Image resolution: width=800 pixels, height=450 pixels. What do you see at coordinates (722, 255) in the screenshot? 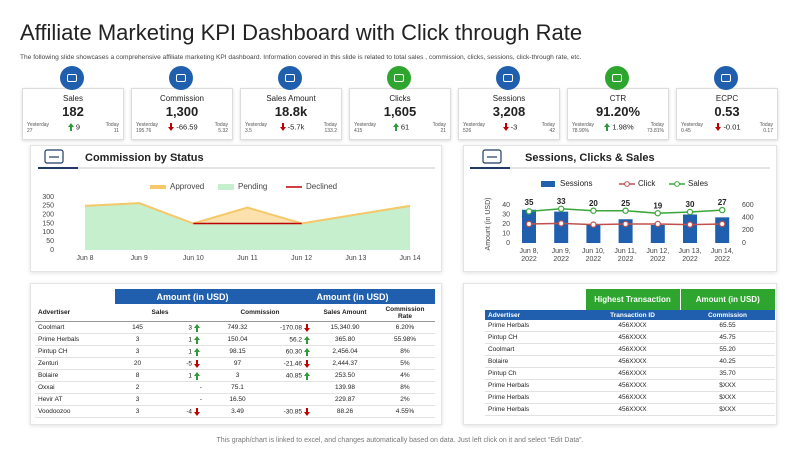
I see `x-tick-label: Jun 14, 2022` at bounding box center [722, 255].